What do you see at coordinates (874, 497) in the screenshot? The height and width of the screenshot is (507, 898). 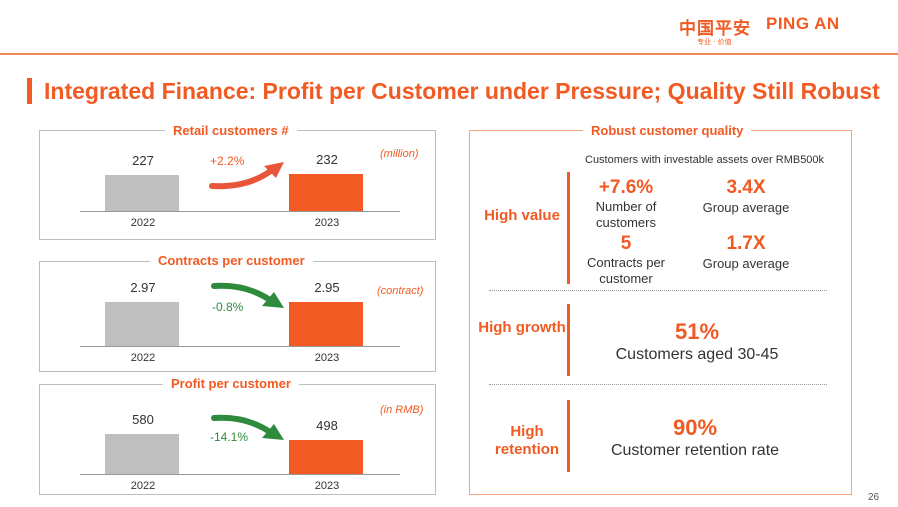 I see `page-number: 26` at bounding box center [874, 497].